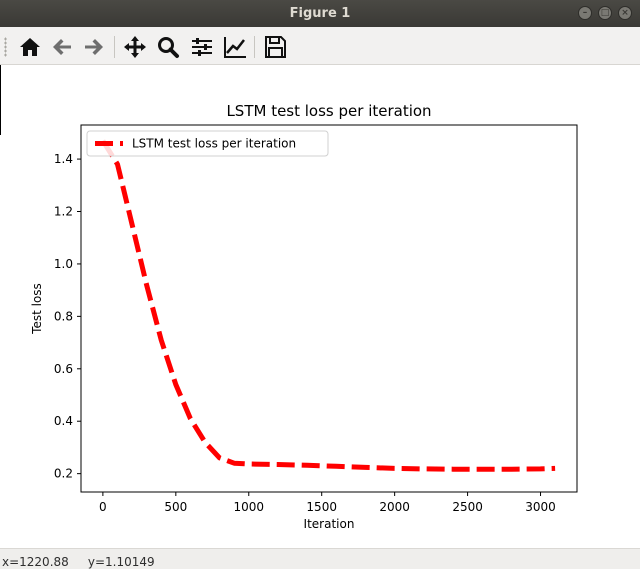 This screenshot has width=640, height=569. I want to click on x-tick-label: 0, so click(103, 507).